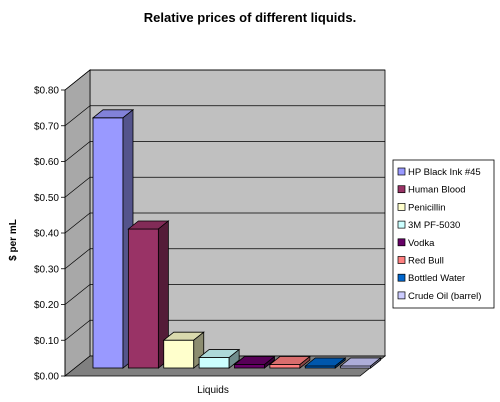  I want to click on legend-item: Vodka, so click(416, 243).